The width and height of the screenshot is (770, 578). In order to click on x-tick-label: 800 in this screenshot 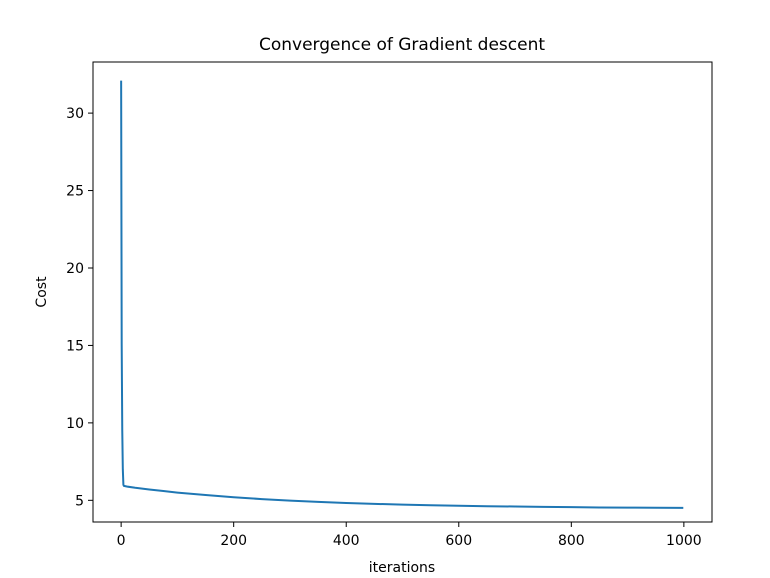, I will do `click(571, 541)`.